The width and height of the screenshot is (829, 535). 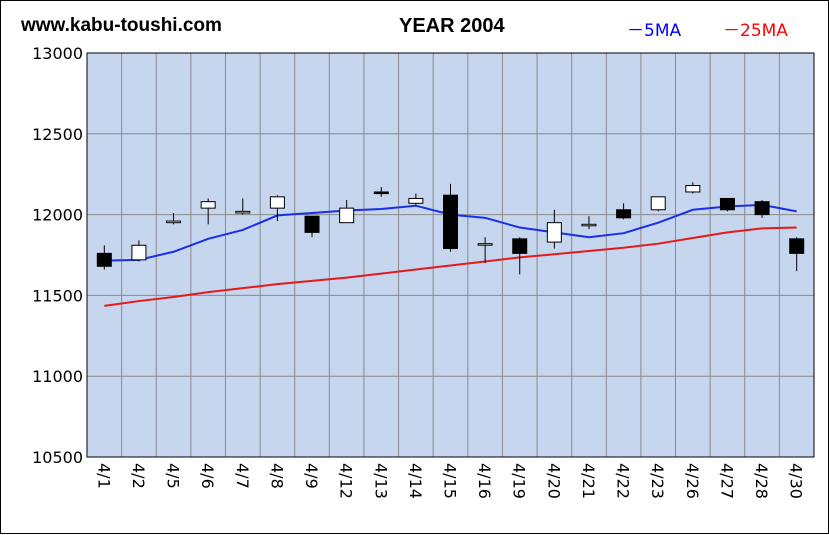 I want to click on x-tick-label: 4/26, so click(x=692, y=481).